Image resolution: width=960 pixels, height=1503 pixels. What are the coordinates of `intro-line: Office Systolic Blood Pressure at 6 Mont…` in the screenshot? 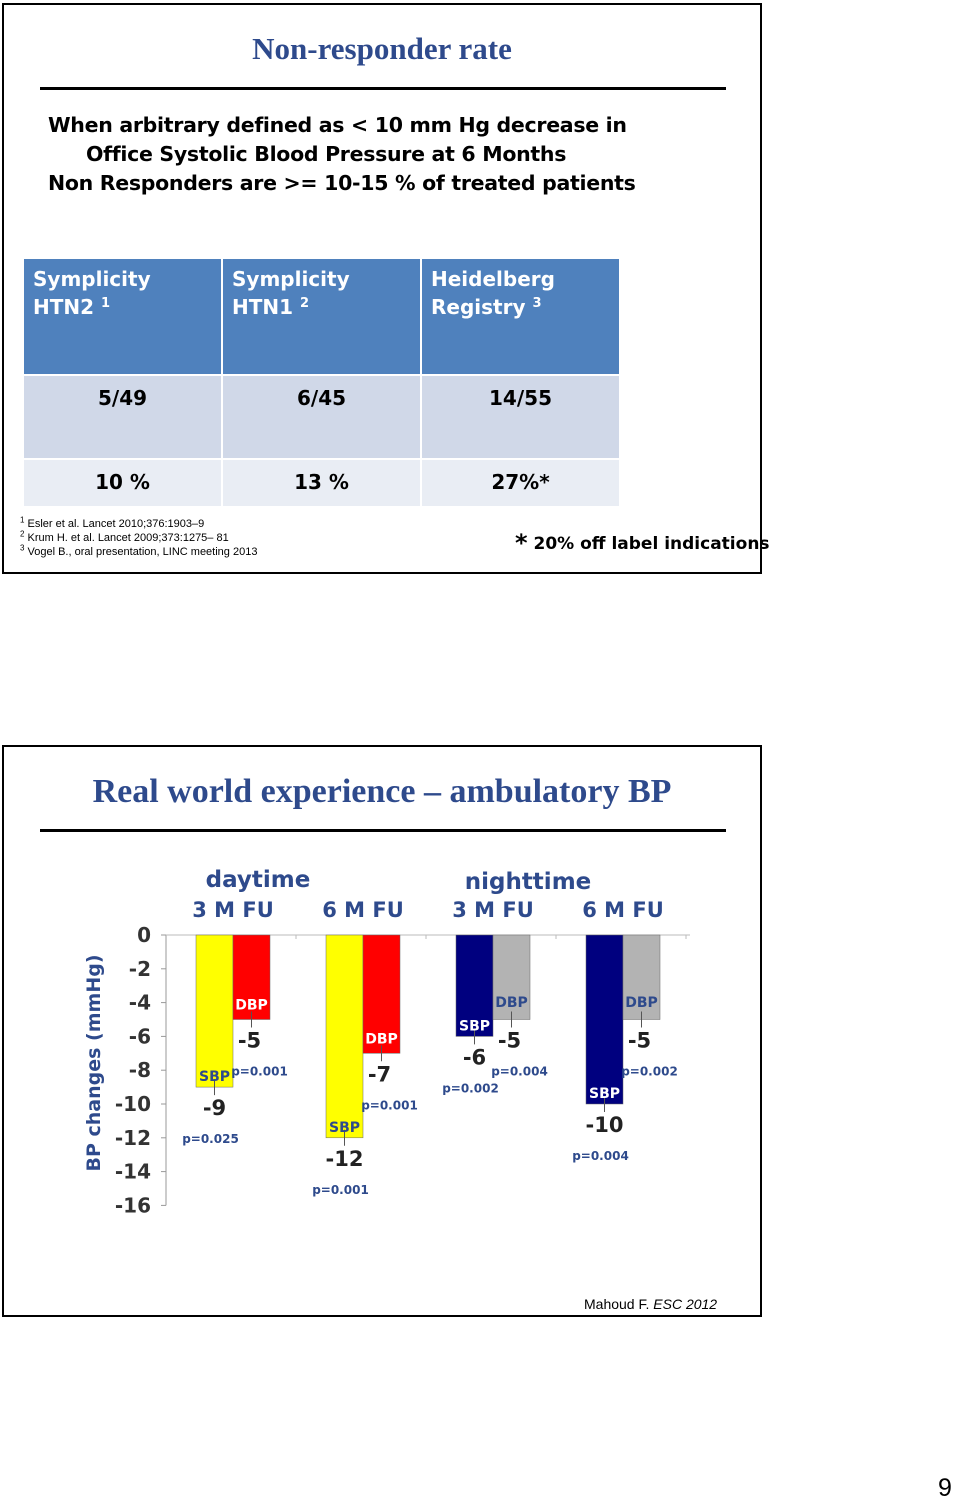 It's located at (326, 154).